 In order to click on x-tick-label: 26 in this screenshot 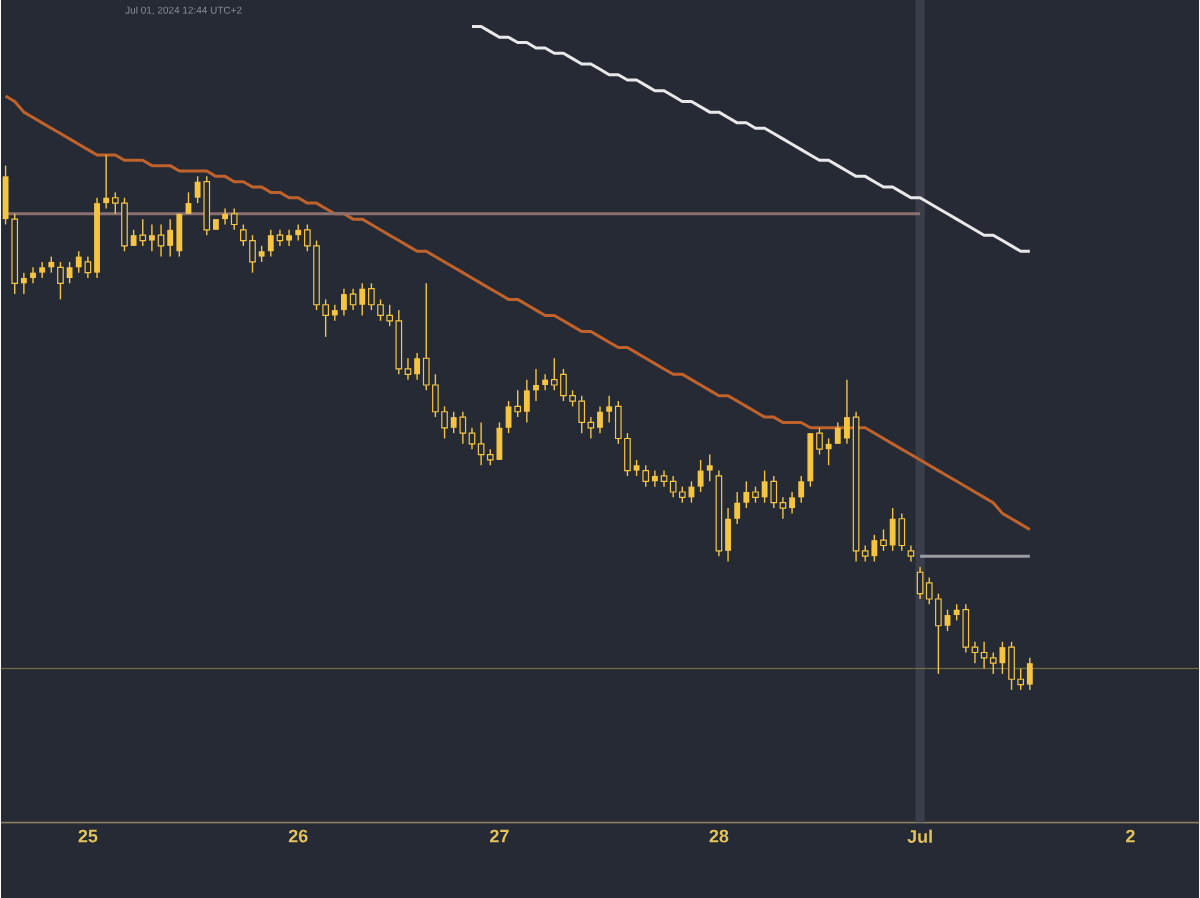, I will do `click(298, 836)`.